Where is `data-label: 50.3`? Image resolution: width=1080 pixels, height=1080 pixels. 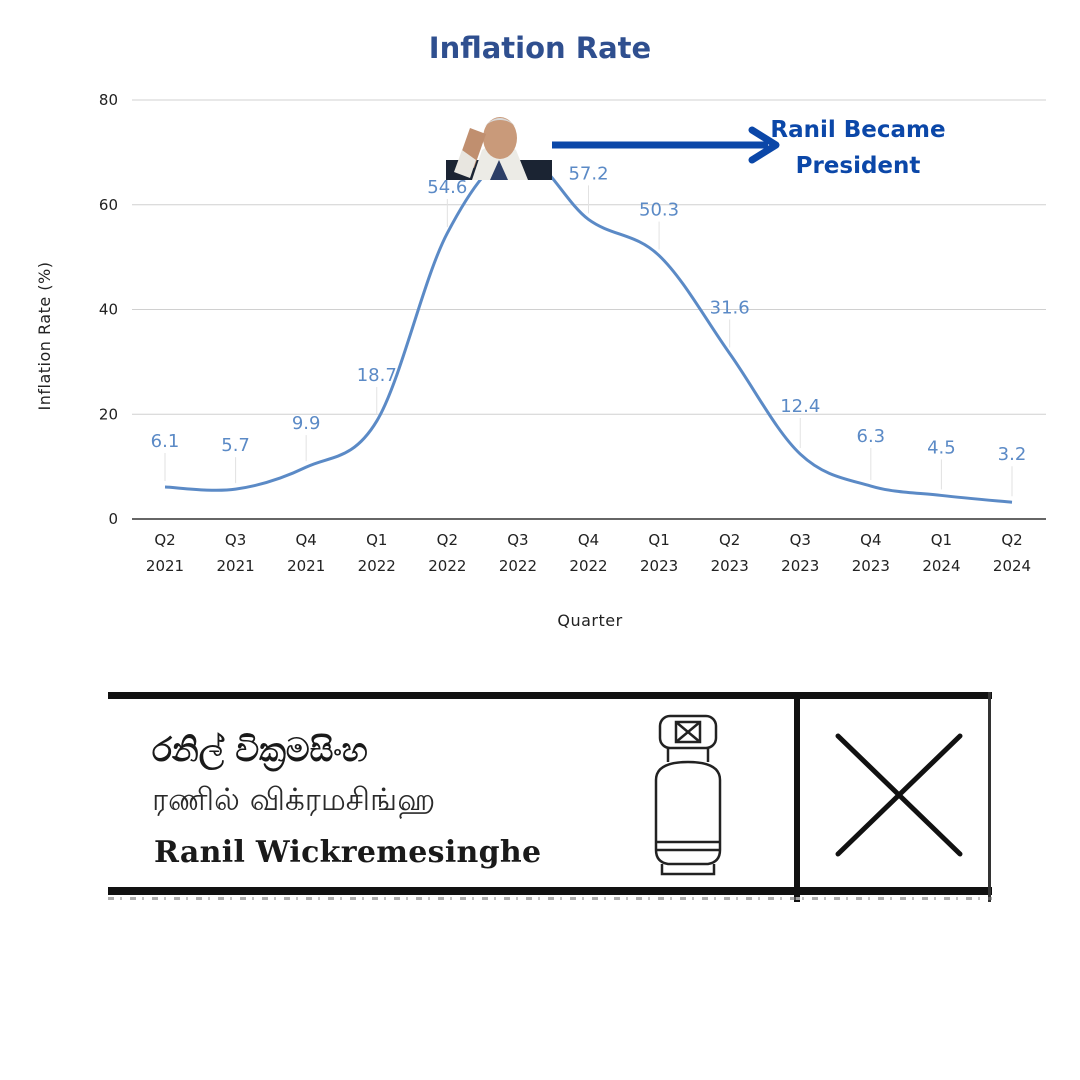 data-label: 50.3 is located at coordinates (659, 210).